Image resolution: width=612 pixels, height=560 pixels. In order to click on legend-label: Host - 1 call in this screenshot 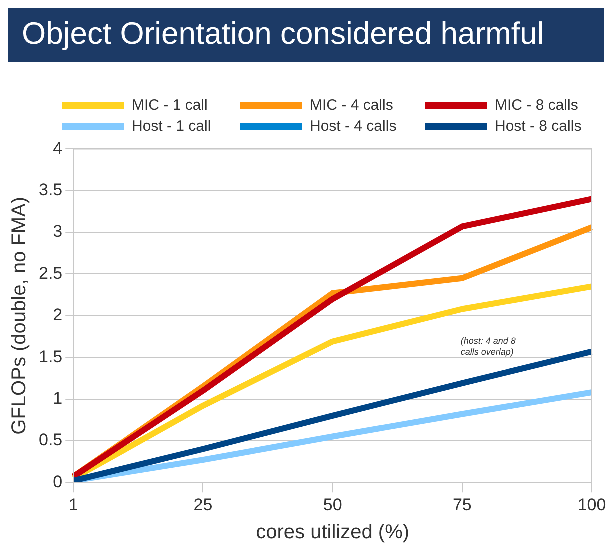, I will do `click(172, 126)`.